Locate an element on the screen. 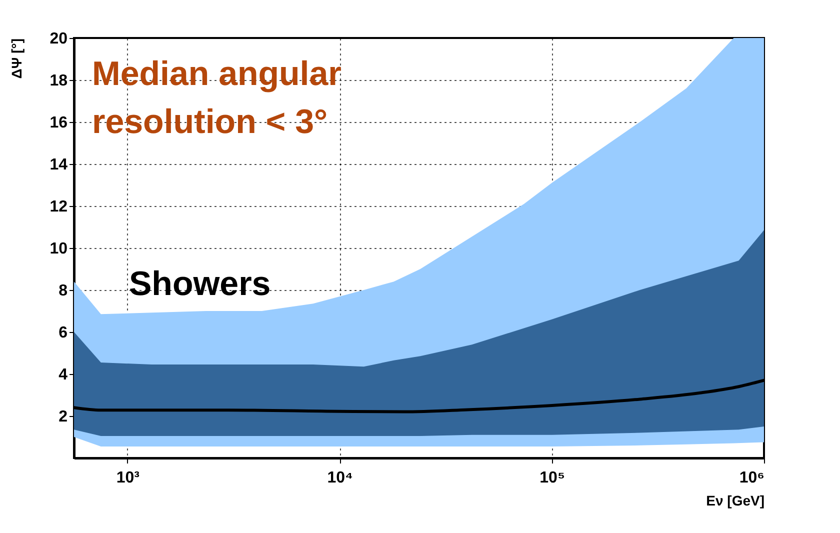 Image resolution: width=840 pixels, height=533 pixels. y-tick-label: 10 is located at coordinates (59, 249).